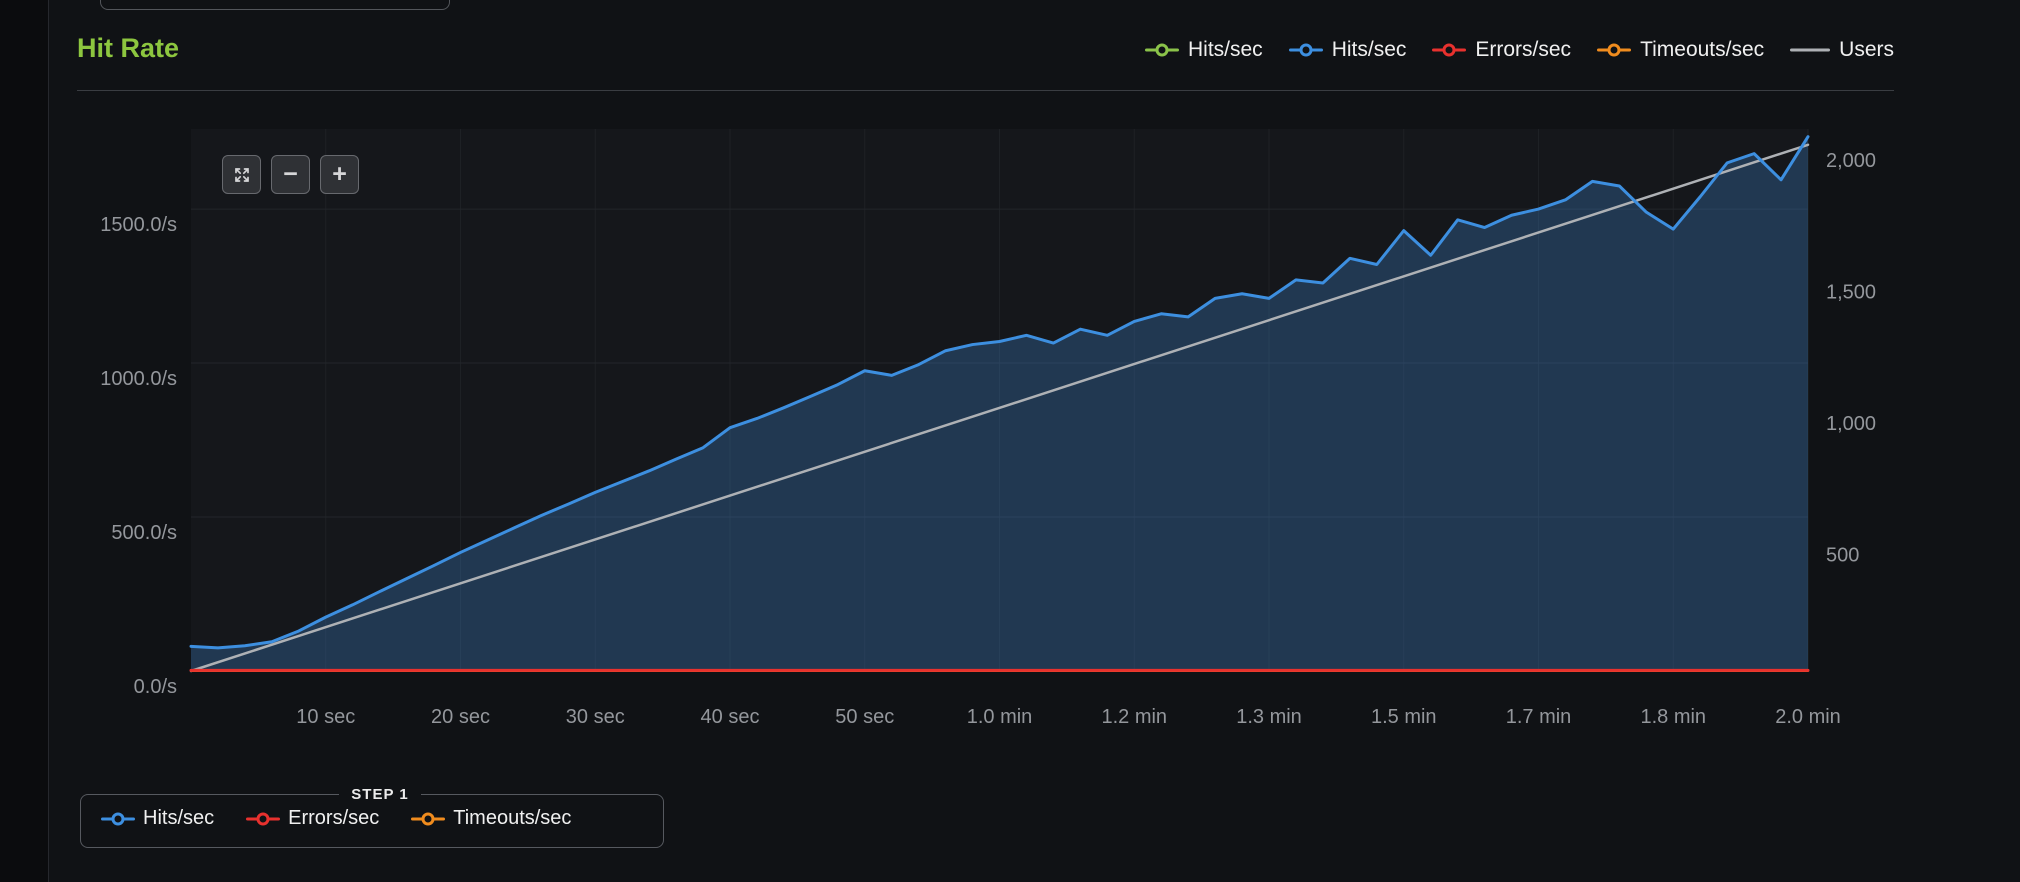 The image size is (2020, 882). What do you see at coordinates (1851, 161) in the screenshot?
I see `right-axis-label: 2,000` at bounding box center [1851, 161].